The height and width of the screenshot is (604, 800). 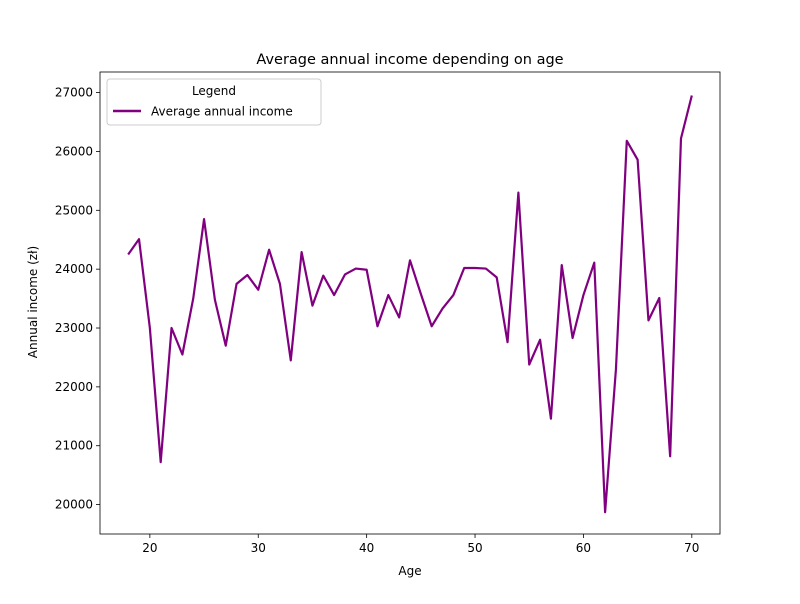 I want to click on x-tick-label: 50, so click(x=474, y=548).